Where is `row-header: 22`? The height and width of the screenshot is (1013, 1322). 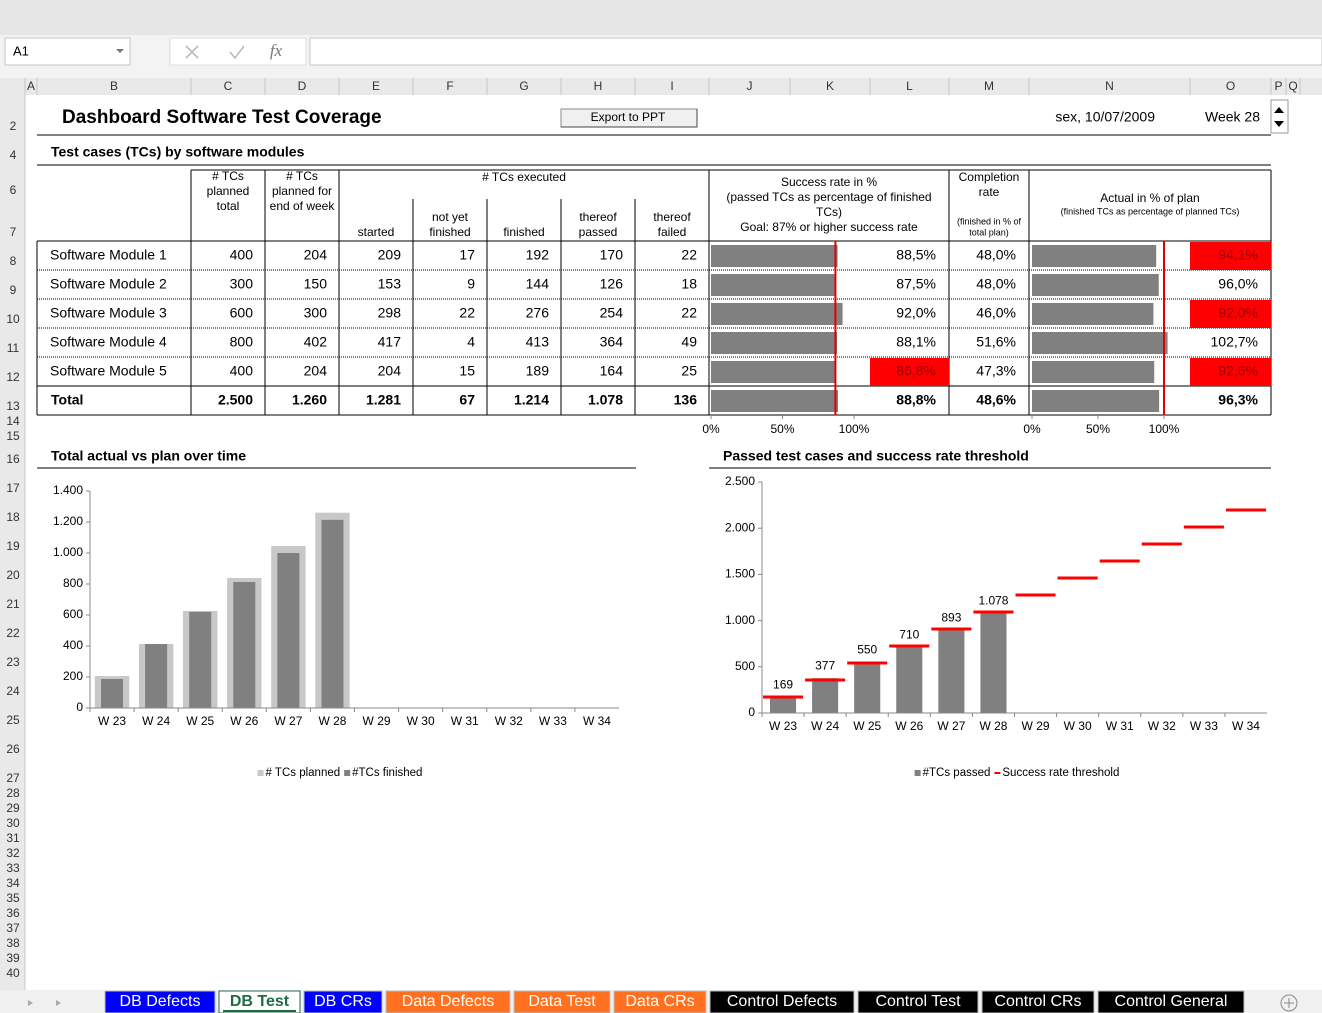 row-header: 22 is located at coordinates (13, 633).